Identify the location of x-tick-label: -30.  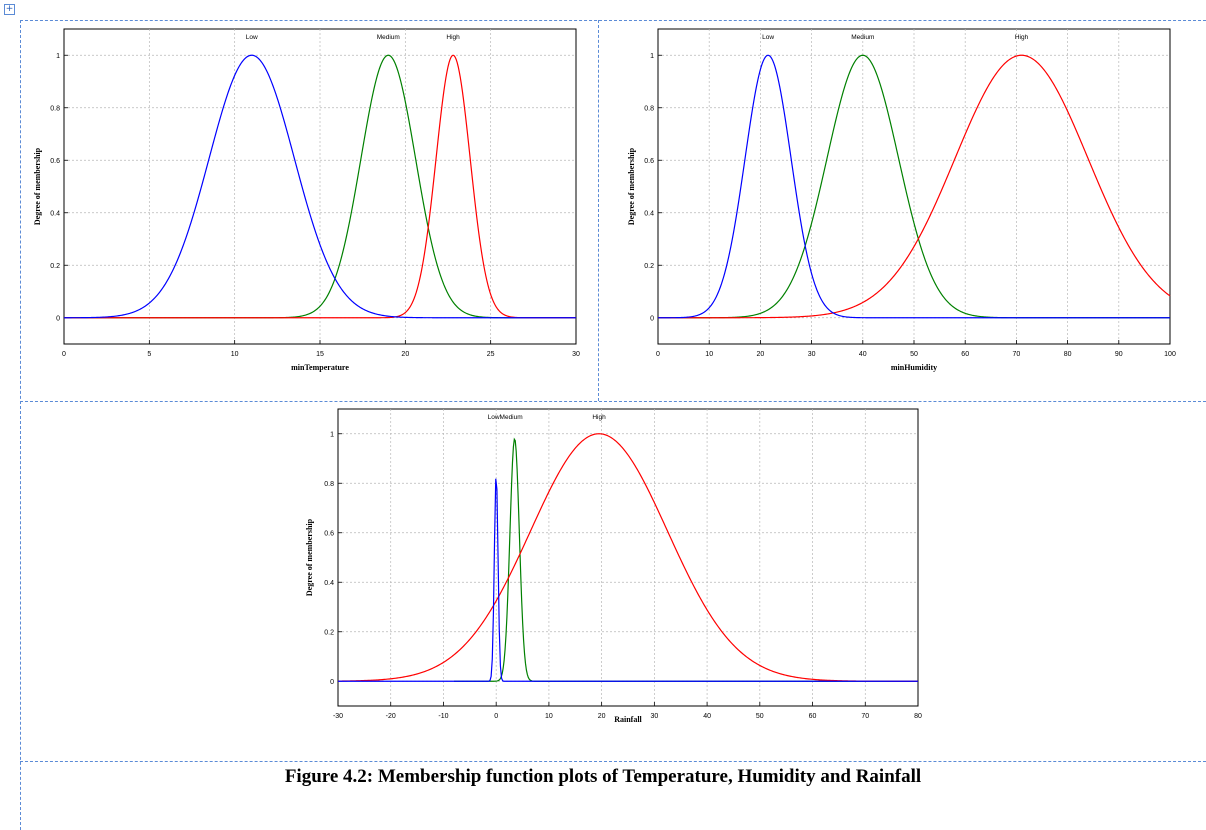
(338, 716).